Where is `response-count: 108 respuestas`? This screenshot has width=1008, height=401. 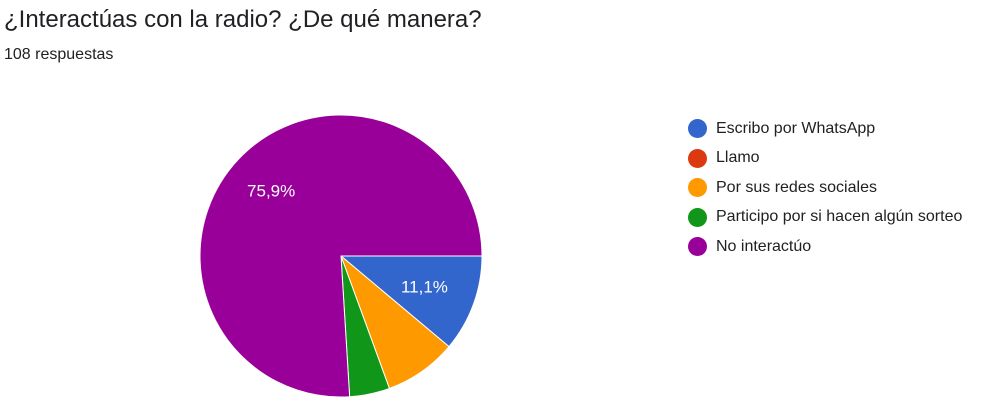
response-count: 108 respuestas is located at coordinates (59, 54).